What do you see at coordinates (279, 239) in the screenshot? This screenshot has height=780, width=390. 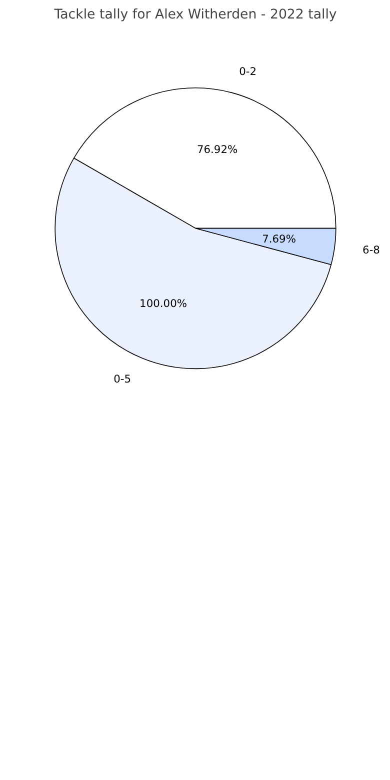 I see `data-label: 7.69%` at bounding box center [279, 239].